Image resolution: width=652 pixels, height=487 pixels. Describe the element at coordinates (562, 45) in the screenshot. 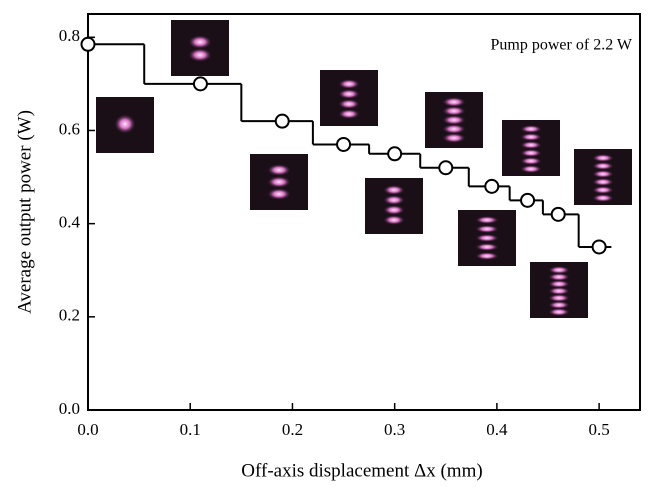

I see `annotation: Pump power of 2.2 W` at that location.